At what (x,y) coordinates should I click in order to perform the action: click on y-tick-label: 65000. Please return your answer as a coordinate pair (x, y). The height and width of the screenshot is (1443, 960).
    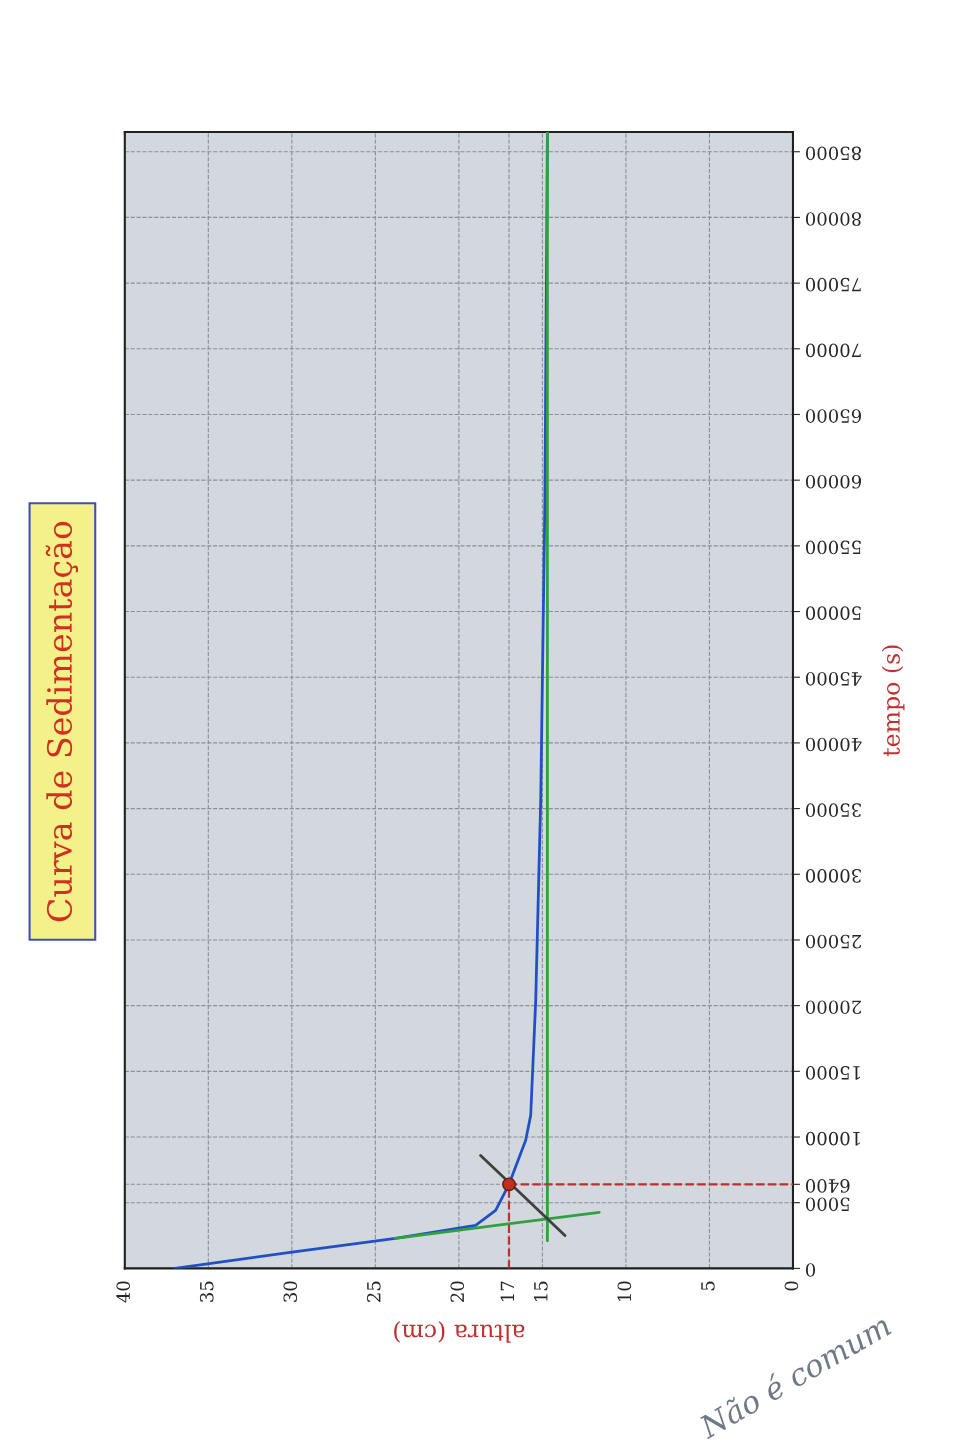
    Looking at the image, I should click on (833, 416).